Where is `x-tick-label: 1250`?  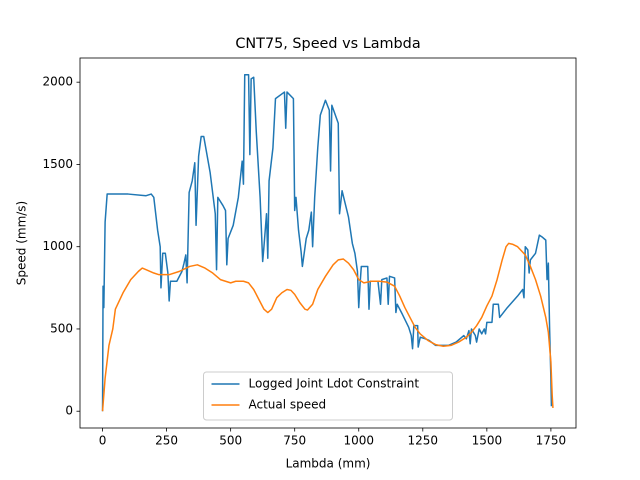 x-tick-label: 1250 is located at coordinates (423, 441).